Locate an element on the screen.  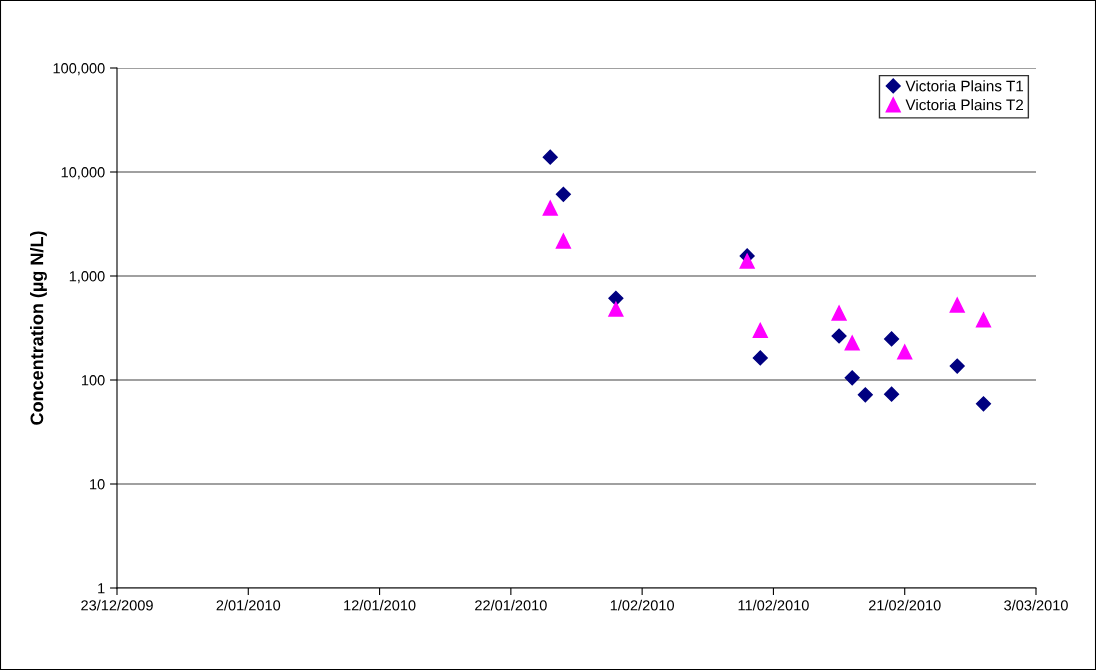
x-tick-label: 21/02/2010 is located at coordinates (904, 605).